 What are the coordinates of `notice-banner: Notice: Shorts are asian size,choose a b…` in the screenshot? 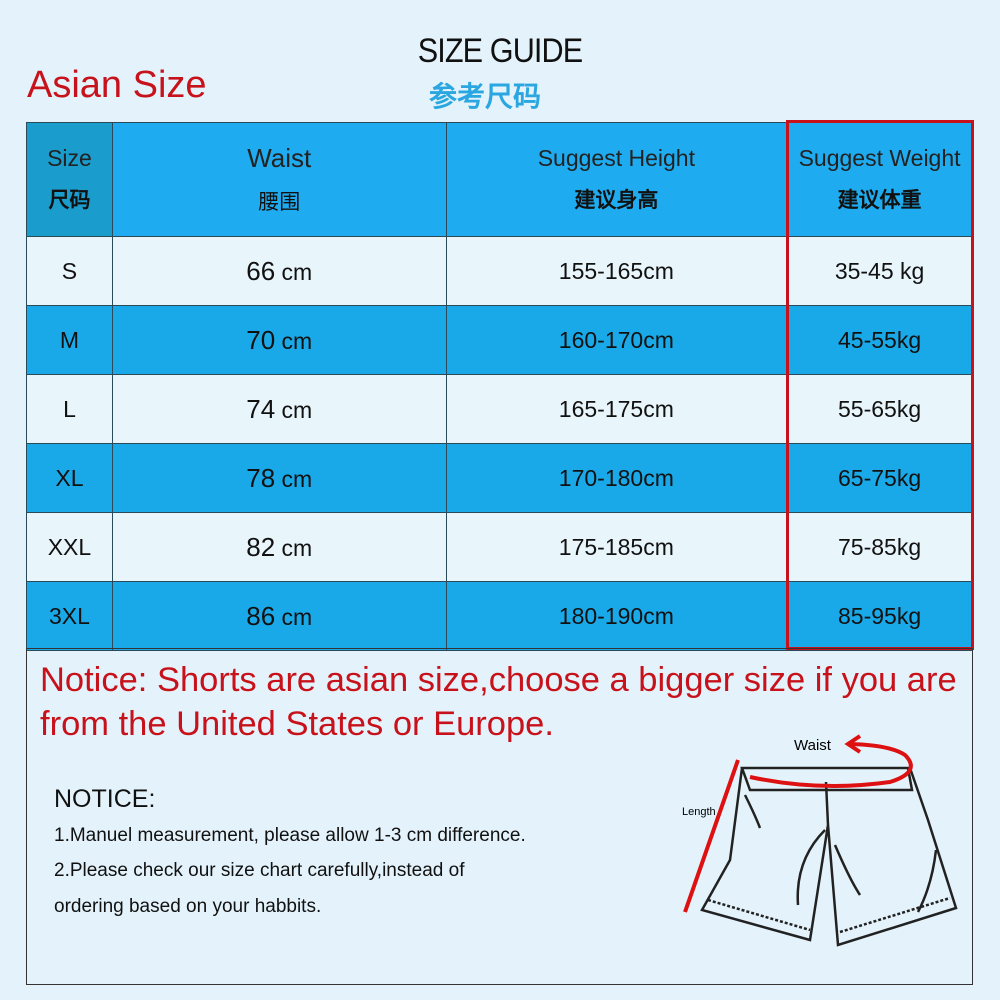 It's located at (498, 702).